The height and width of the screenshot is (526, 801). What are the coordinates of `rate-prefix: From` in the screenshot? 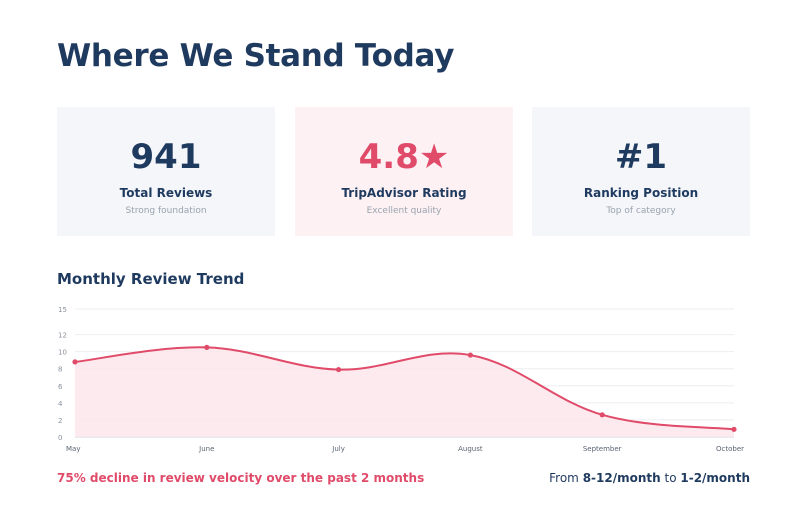 It's located at (566, 478).